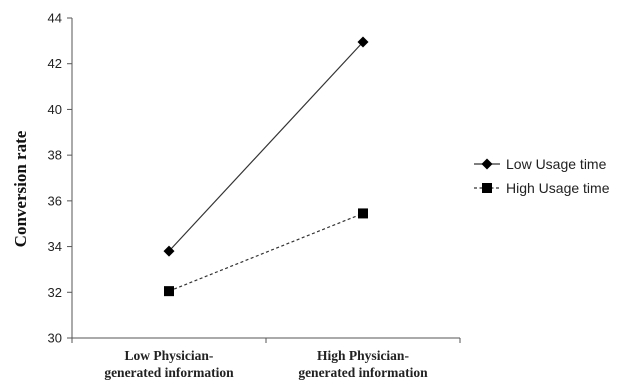  What do you see at coordinates (556, 164) in the screenshot?
I see `legend-label: Low Usage time` at bounding box center [556, 164].